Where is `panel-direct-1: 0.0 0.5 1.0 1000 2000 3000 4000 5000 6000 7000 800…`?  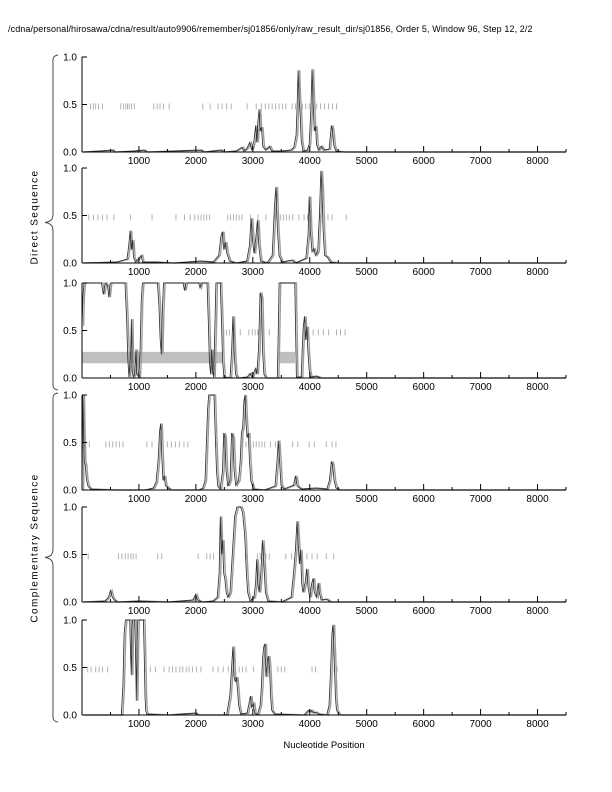 panel-direct-1: 0.0 0.5 1.0 1000 2000 3000 4000 5000 6000 7000 800… is located at coordinates (315, 110).